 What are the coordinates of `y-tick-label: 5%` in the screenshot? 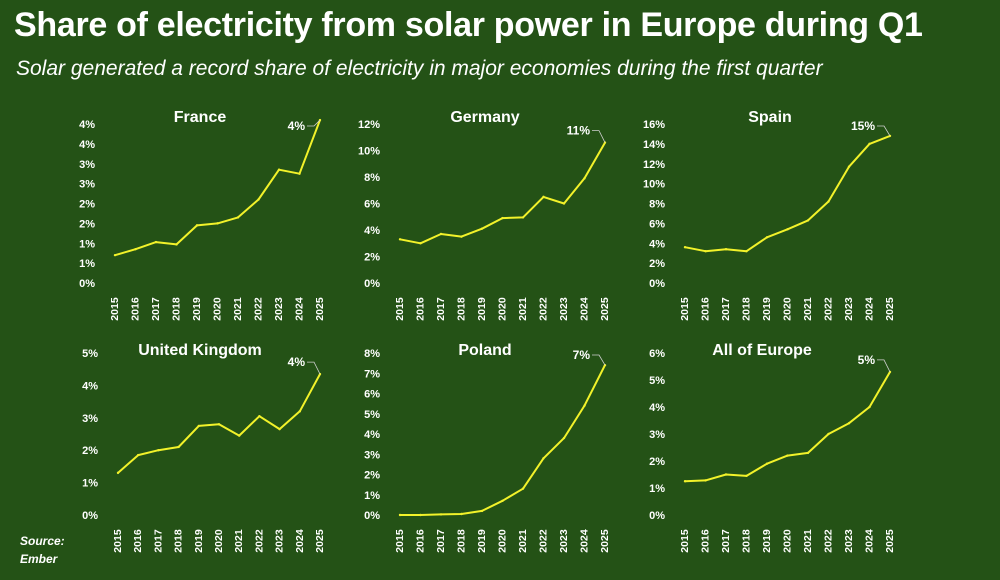 It's located at (372, 415).